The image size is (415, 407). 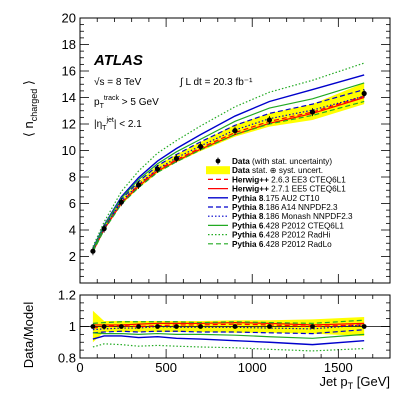 What do you see at coordinates (289, 179) in the screenshot?
I see `legend-label-0: Herwig++ 2.6.3 EE3 CTEQ6L1` at bounding box center [289, 179].